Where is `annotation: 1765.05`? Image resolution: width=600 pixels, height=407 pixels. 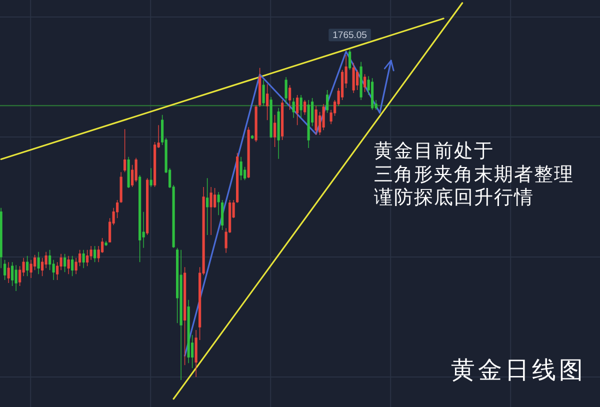
annotation: 1765.05 is located at coordinates (349, 36).